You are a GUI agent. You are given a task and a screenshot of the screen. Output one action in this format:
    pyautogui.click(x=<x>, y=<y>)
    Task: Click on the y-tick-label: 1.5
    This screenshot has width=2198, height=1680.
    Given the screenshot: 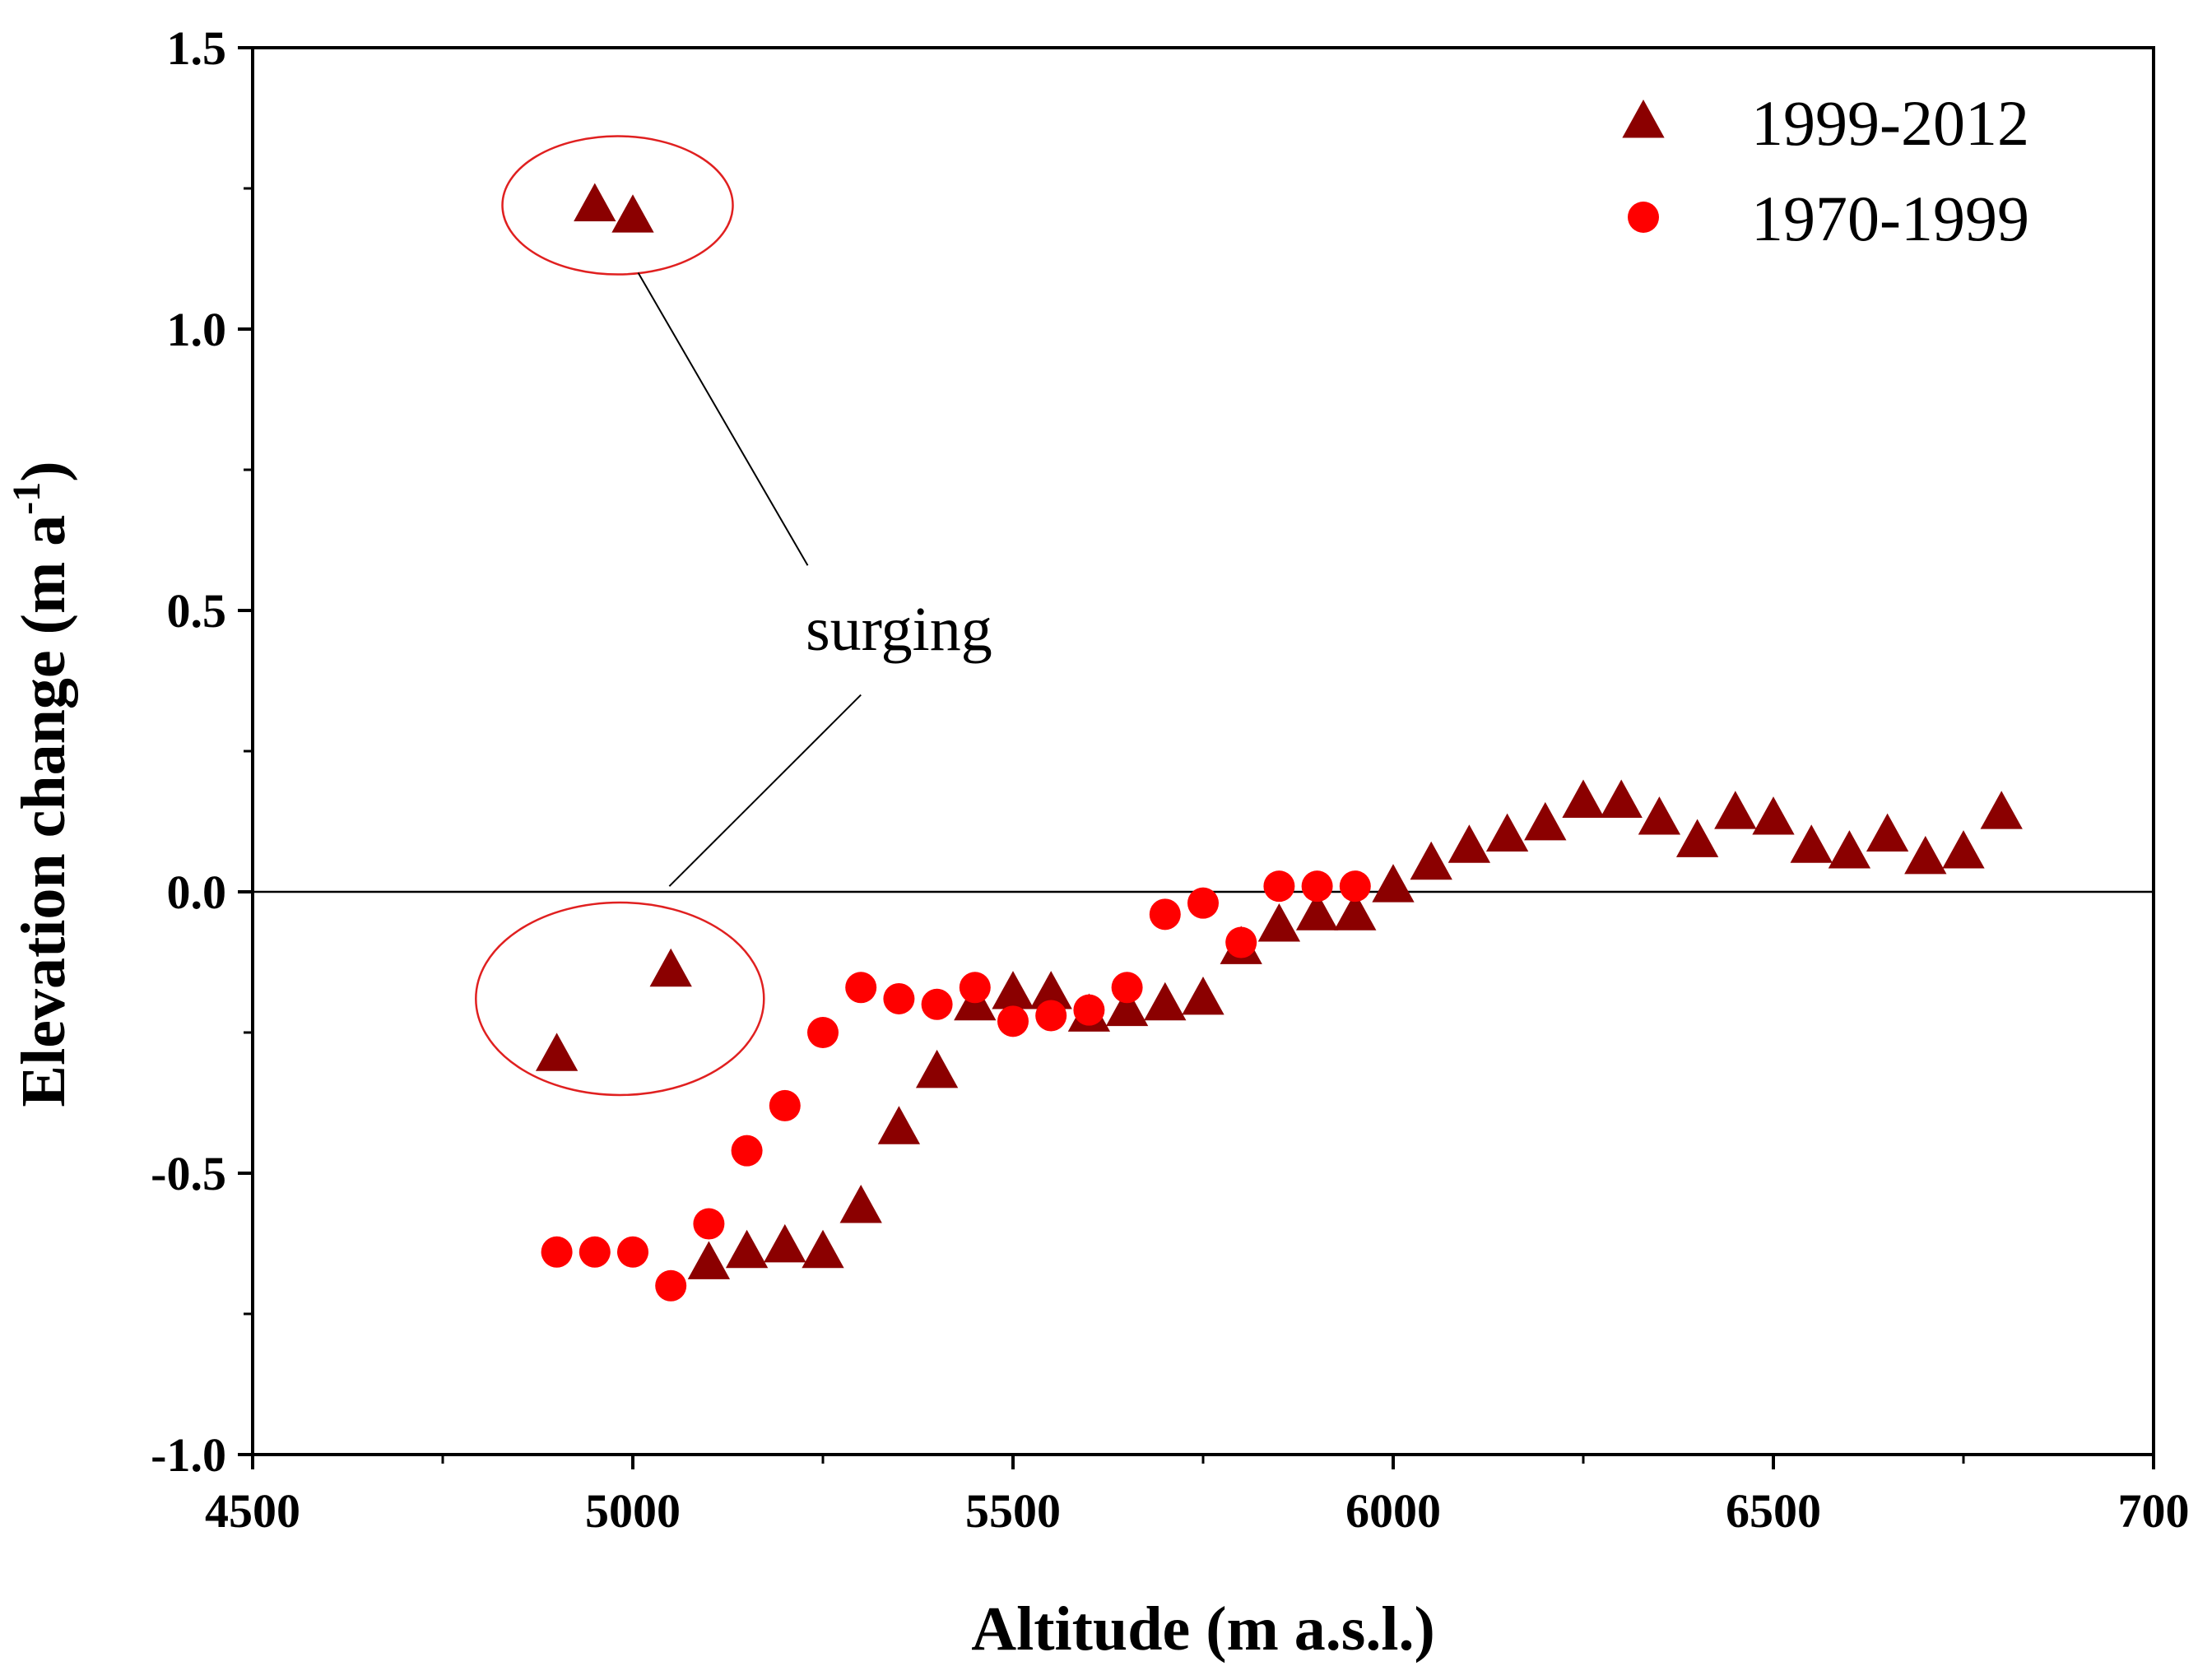 What is the action you would take?
    pyautogui.click(x=197, y=48)
    